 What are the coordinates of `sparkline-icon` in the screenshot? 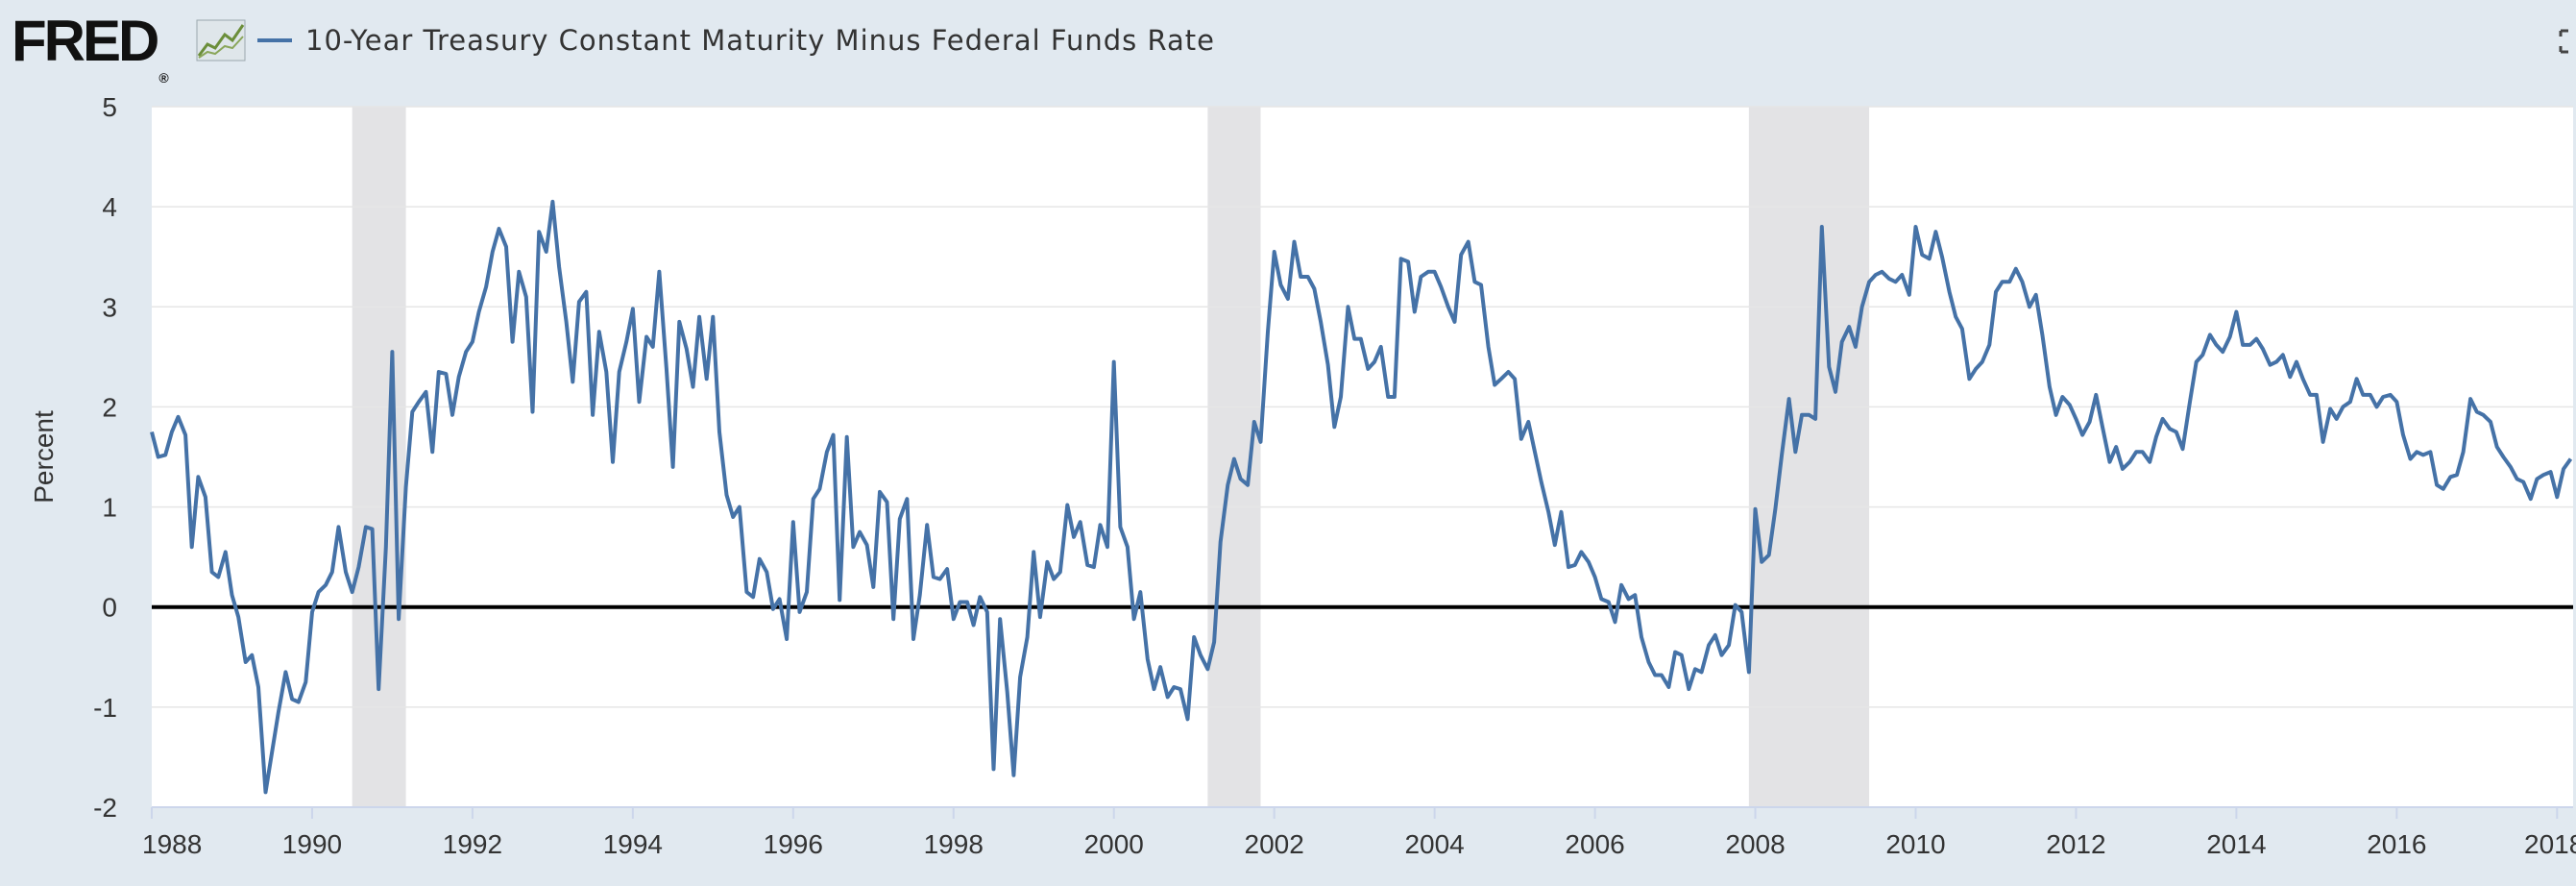 It's located at (221, 40).